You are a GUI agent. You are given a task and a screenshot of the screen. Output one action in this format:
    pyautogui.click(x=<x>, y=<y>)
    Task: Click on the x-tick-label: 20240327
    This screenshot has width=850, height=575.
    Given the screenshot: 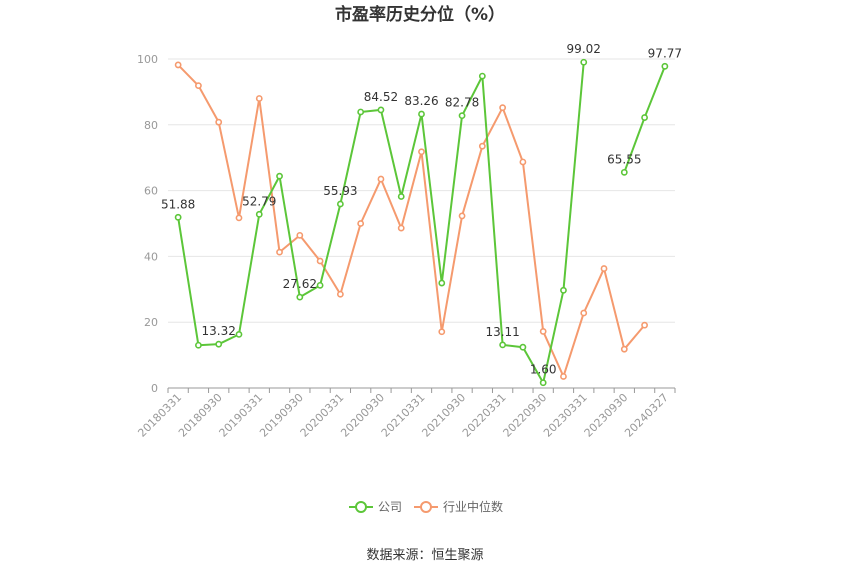 What is the action you would take?
    pyautogui.click(x=646, y=415)
    